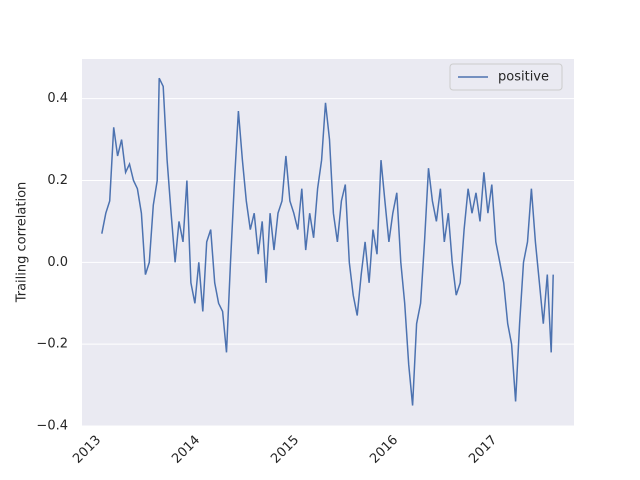  Describe the element at coordinates (384, 450) in the screenshot. I see `x-tick-label: 2016` at that location.